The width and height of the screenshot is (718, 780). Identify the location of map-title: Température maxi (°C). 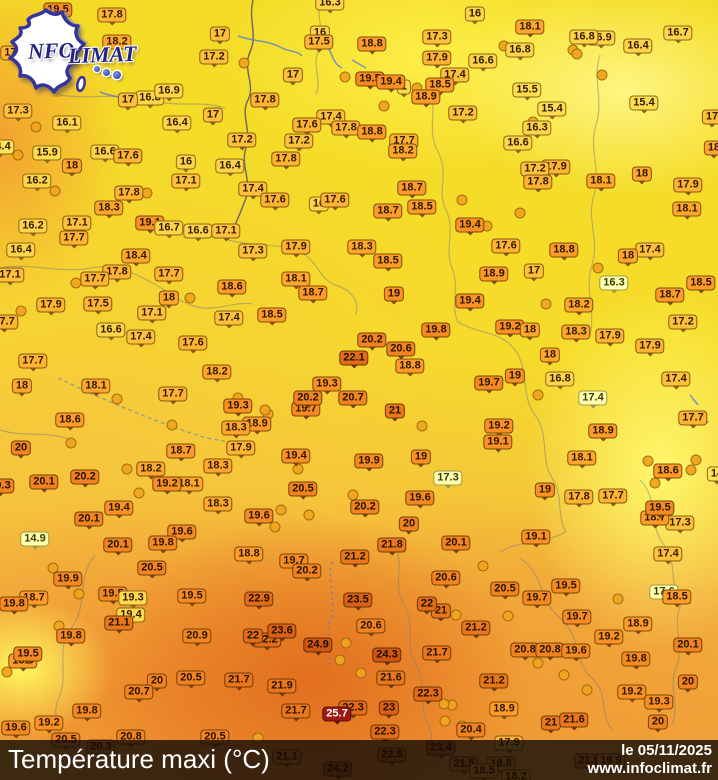
(139, 759).